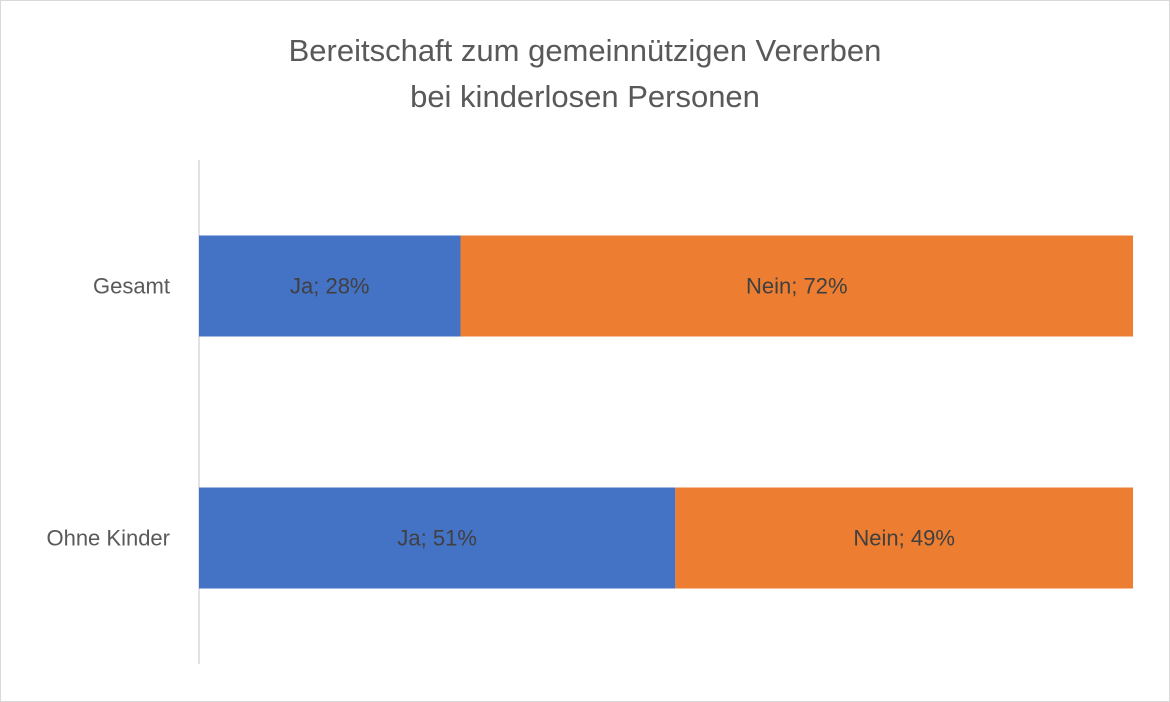  Describe the element at coordinates (585, 50) in the screenshot. I see `chart-title-line-1: Bereitschaft zum gemeinnützigen Vererben` at that location.